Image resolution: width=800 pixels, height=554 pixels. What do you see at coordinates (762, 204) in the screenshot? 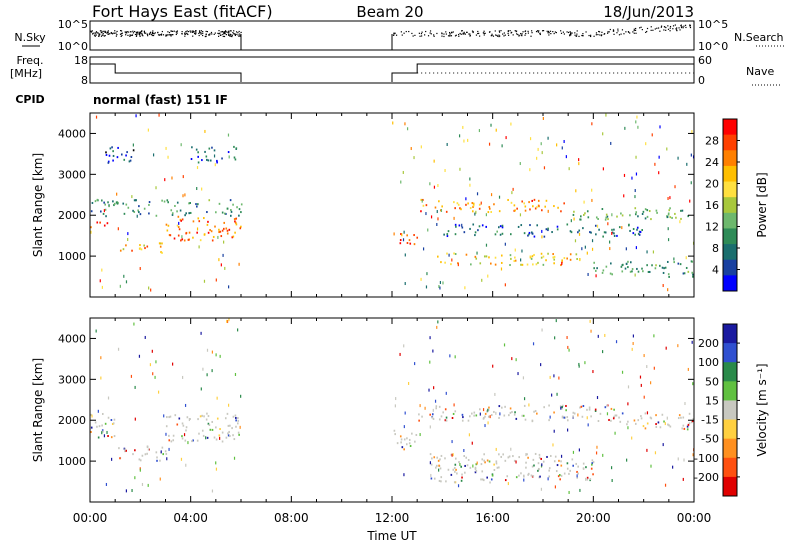
I see `colorbar-label: Power [dB]` at bounding box center [762, 204].